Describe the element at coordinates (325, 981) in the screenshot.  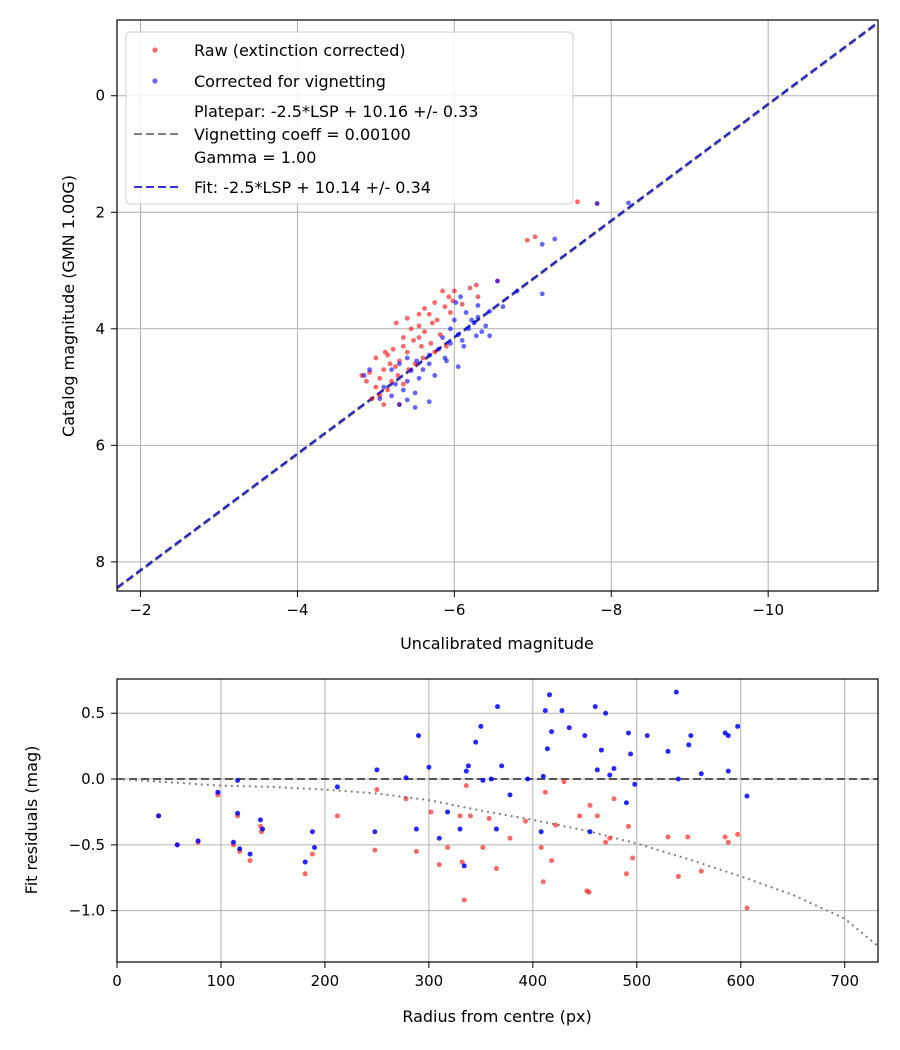
I see `bottom-x-tick-label: 200` at that location.